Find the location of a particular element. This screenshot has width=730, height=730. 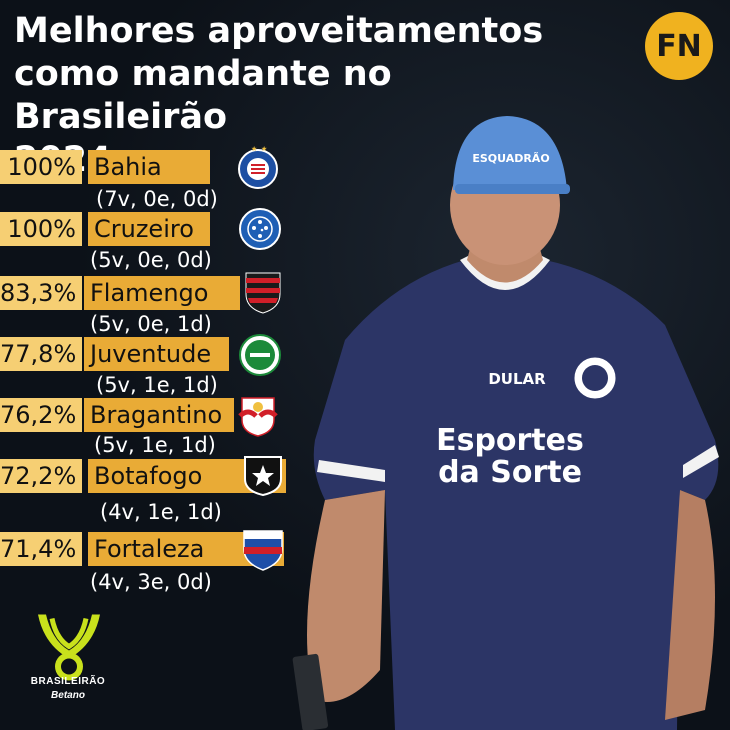

row-percentage: 83,3% is located at coordinates (41, 293).